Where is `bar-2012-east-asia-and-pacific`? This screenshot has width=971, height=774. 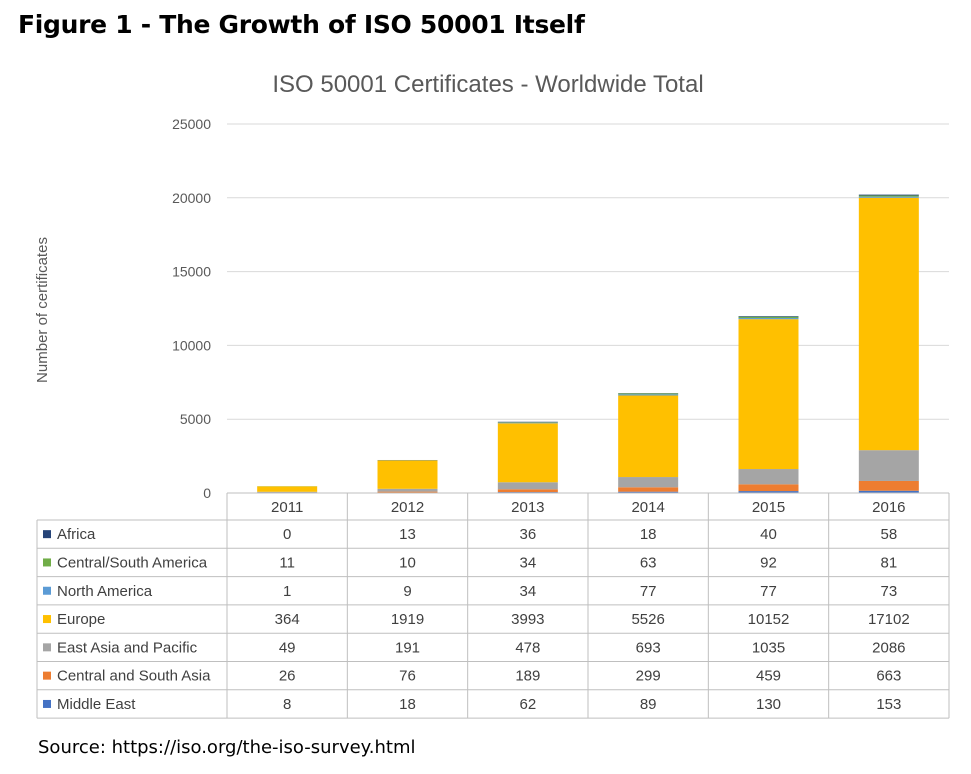 bar-2012-east-asia-and-pacific is located at coordinates (407, 490).